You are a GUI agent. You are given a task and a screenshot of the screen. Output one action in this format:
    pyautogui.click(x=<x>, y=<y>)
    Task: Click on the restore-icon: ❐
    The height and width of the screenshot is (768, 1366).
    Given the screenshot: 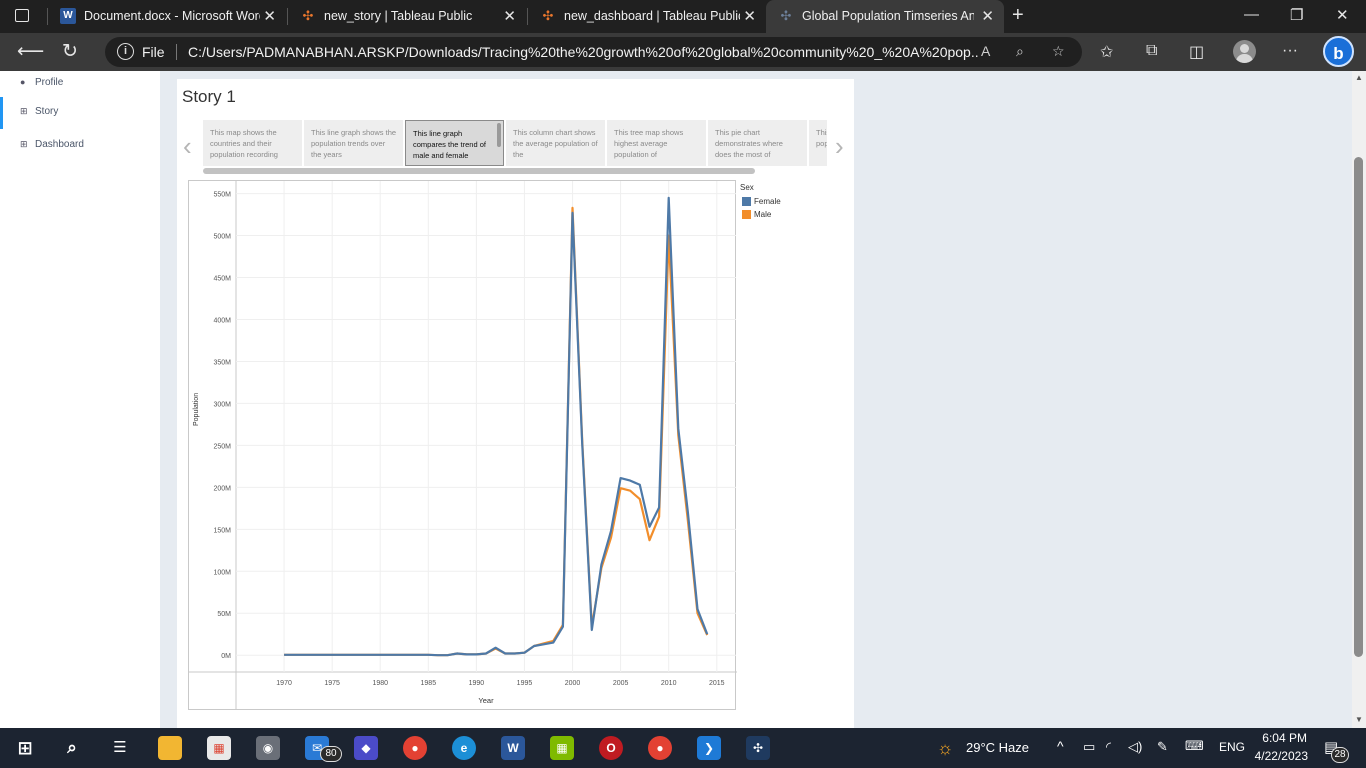 What is the action you would take?
    pyautogui.click(x=1297, y=15)
    